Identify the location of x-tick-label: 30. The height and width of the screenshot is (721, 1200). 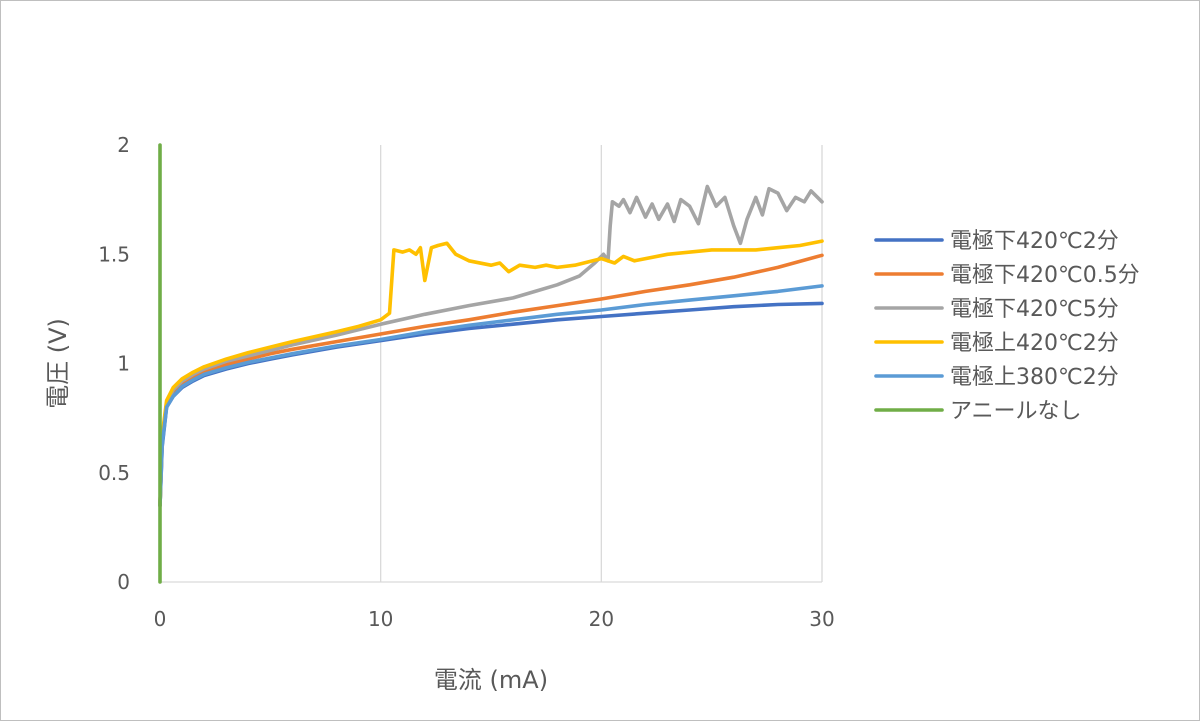
(821, 619).